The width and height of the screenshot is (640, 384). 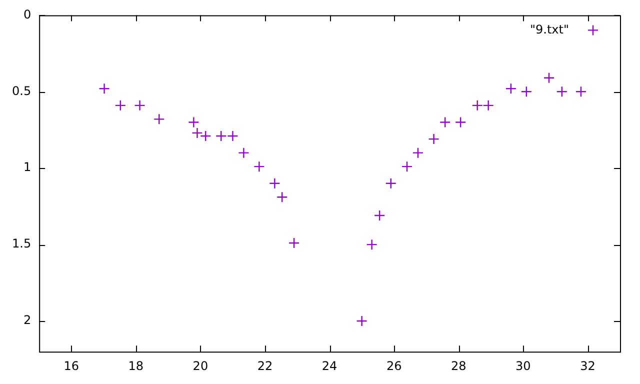 What do you see at coordinates (523, 365) in the screenshot?
I see `x-tick-label: 30` at bounding box center [523, 365].